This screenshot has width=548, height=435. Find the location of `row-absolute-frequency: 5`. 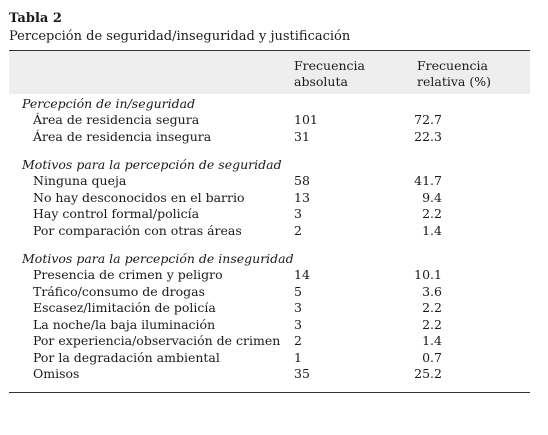

row-absolute-frequency: 5 is located at coordinates (298, 291).